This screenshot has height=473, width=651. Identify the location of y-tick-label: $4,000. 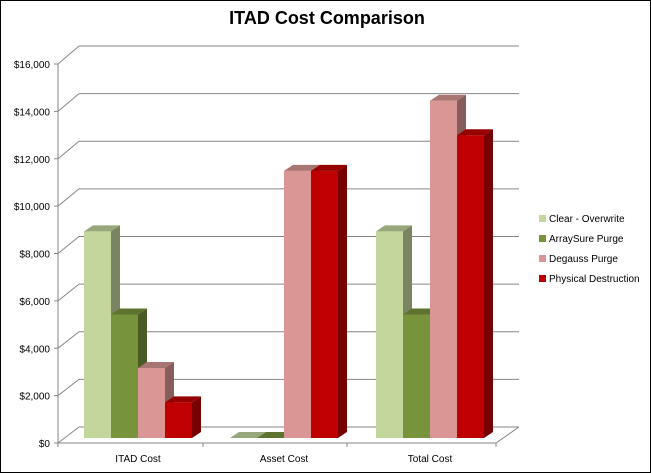
(34, 349).